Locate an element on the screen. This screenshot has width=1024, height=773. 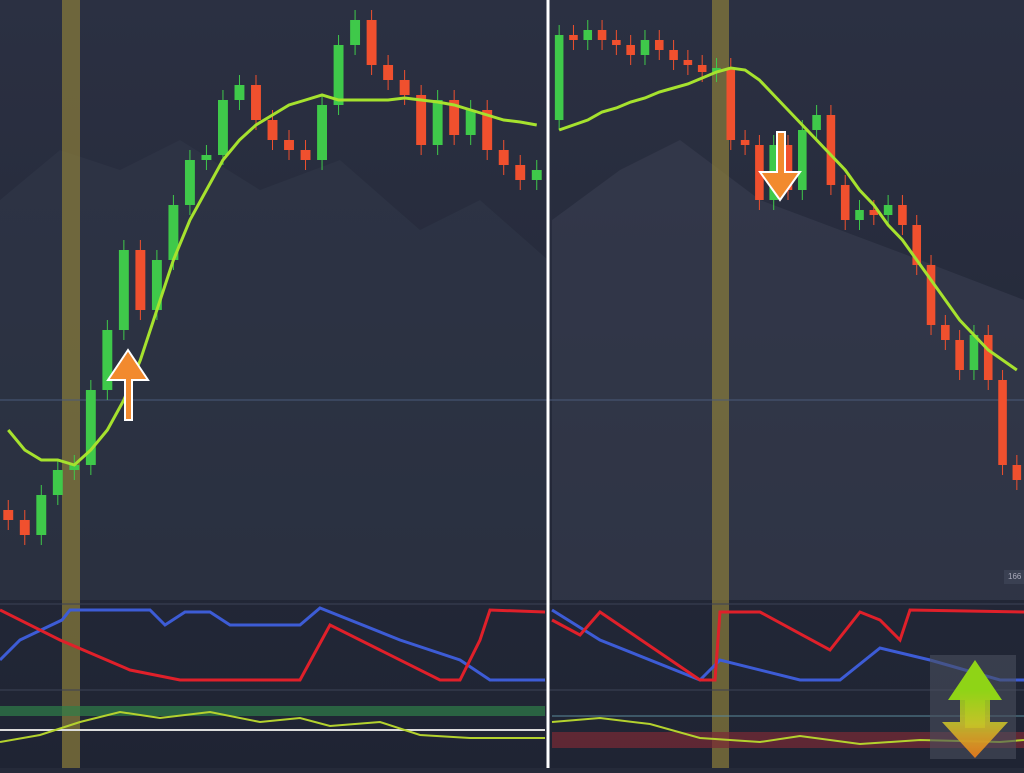
up-arrow is located at coordinates (128, 384).